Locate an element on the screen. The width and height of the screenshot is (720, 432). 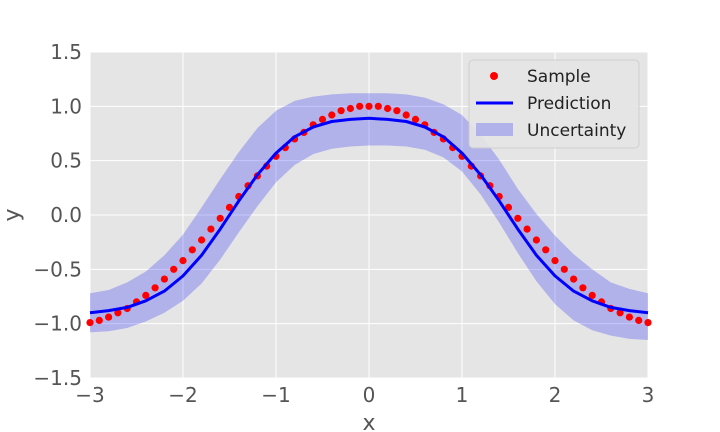
legend-marker-uncertainty is located at coordinates (494, 129).